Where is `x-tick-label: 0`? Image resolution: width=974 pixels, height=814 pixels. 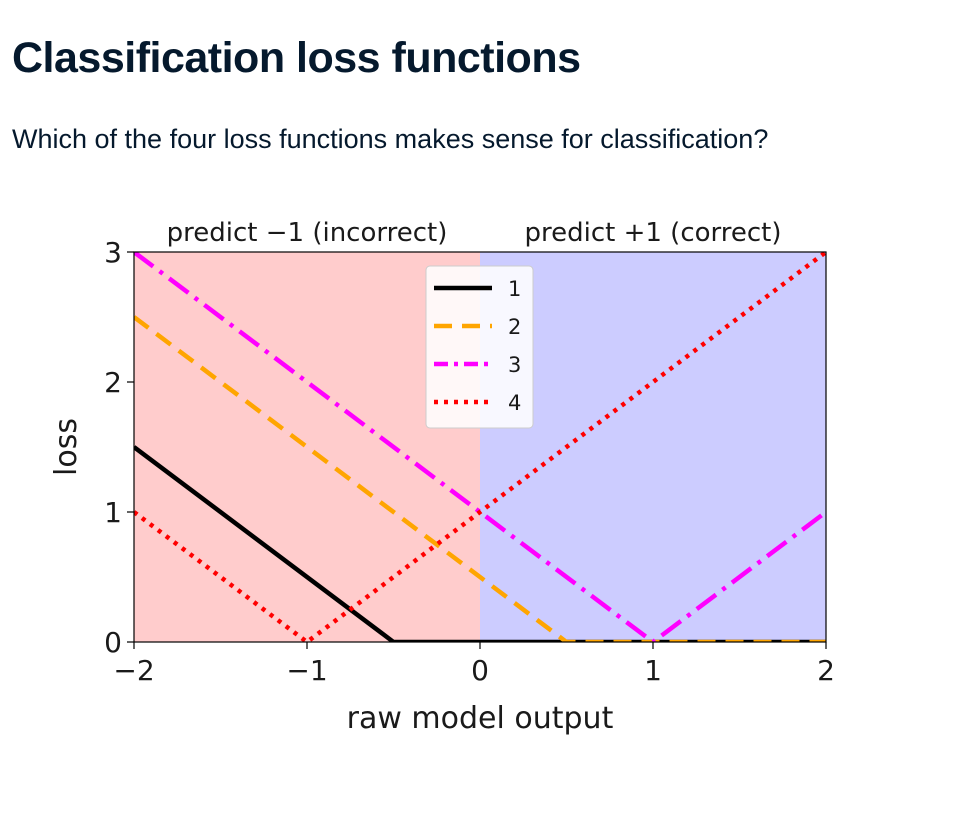
x-tick-label: 0 is located at coordinates (480, 670).